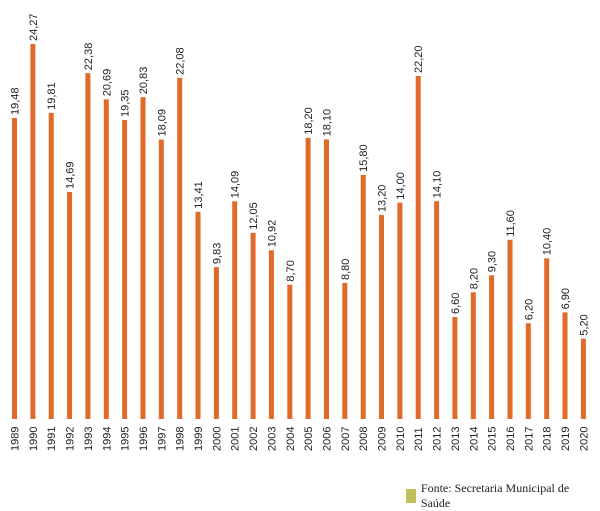  I want to click on data-label: 15,80, so click(364, 158).